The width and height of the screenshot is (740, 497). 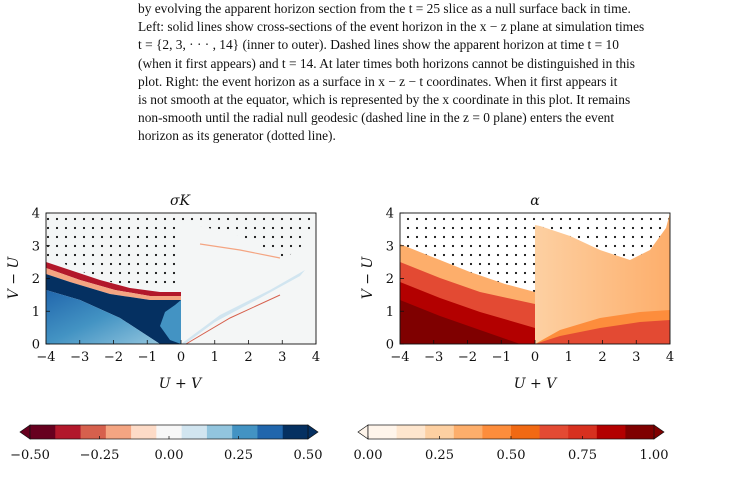 What do you see at coordinates (113, 357) in the screenshot?
I see `left-x-tick-label: −2` at bounding box center [113, 357].